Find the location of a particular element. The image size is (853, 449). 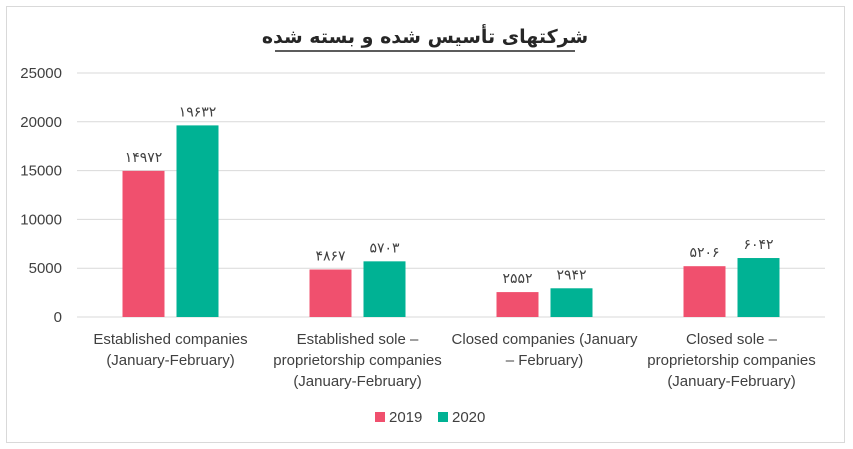

category-label: Closed companies (January is located at coordinates (545, 339).